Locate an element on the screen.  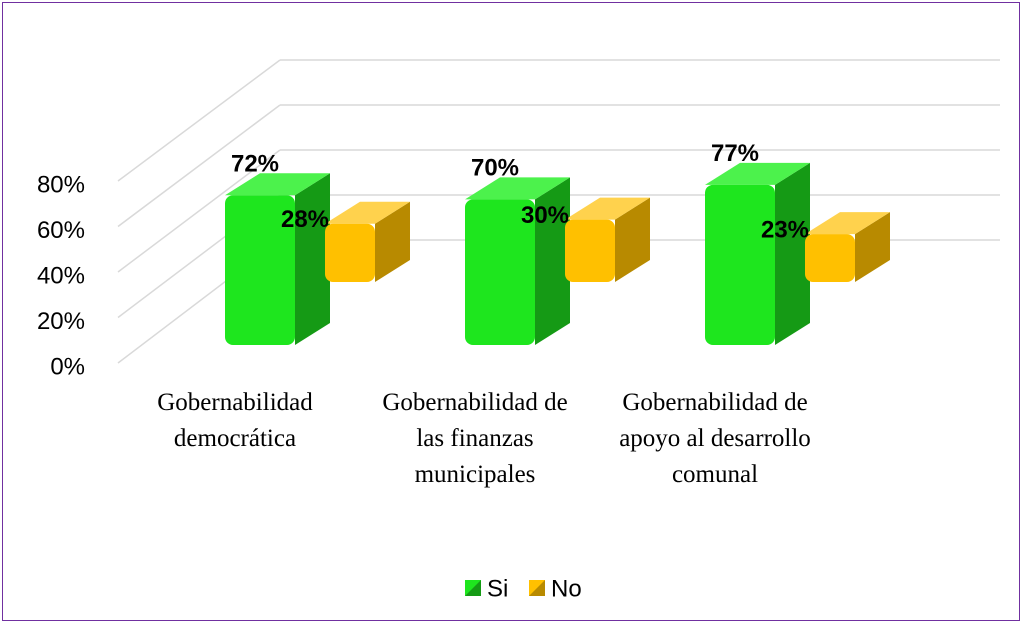
y-tick-label: 80% is located at coordinates (61, 184).